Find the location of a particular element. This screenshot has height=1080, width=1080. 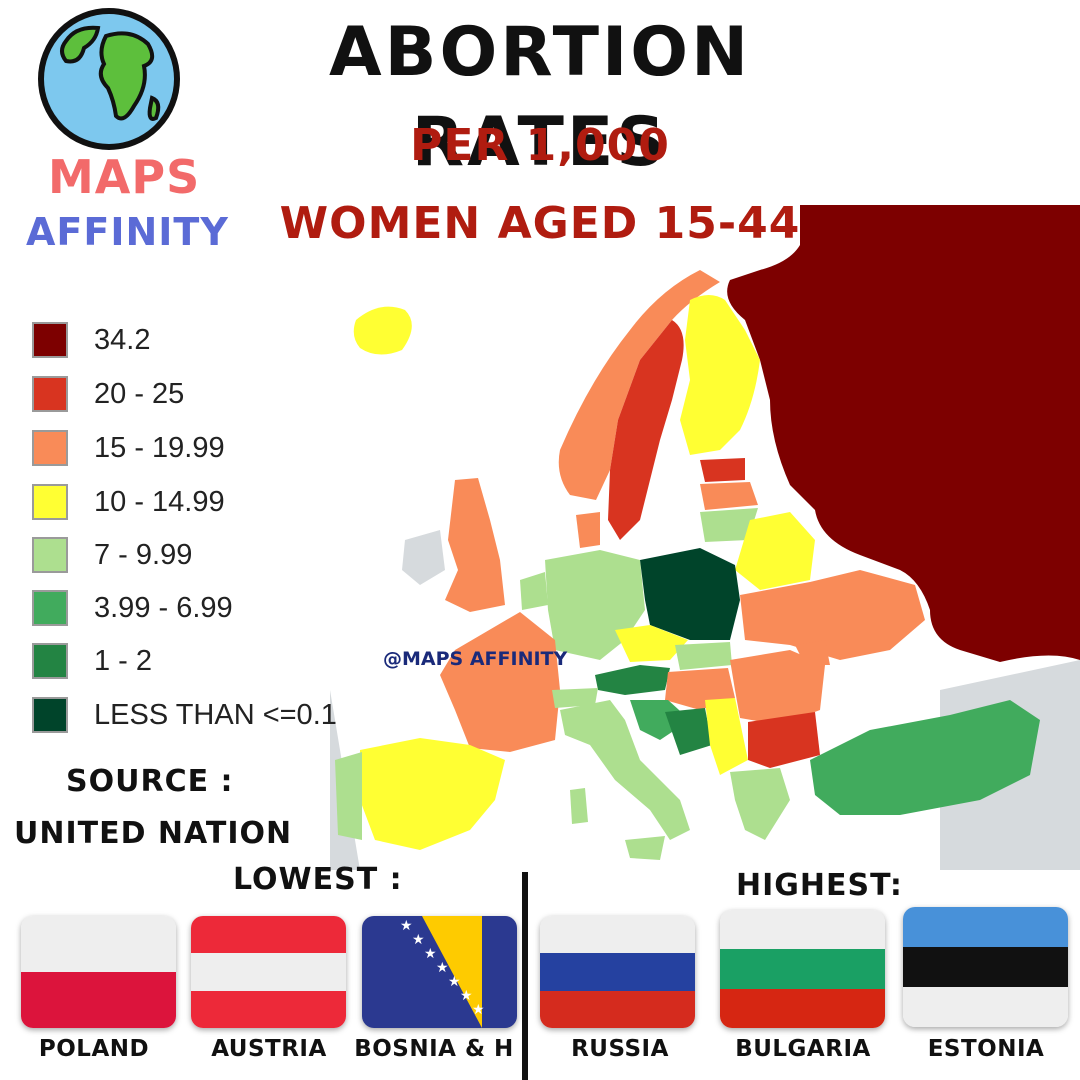

map-portugal is located at coordinates (348, 796).